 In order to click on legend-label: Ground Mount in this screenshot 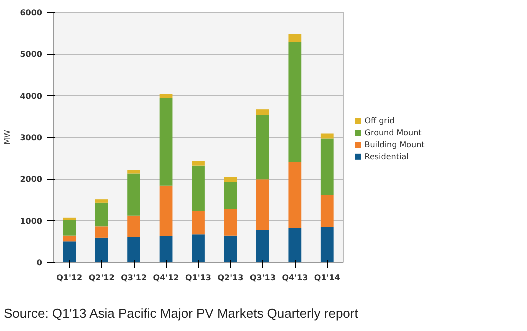, I will do `click(393, 133)`.